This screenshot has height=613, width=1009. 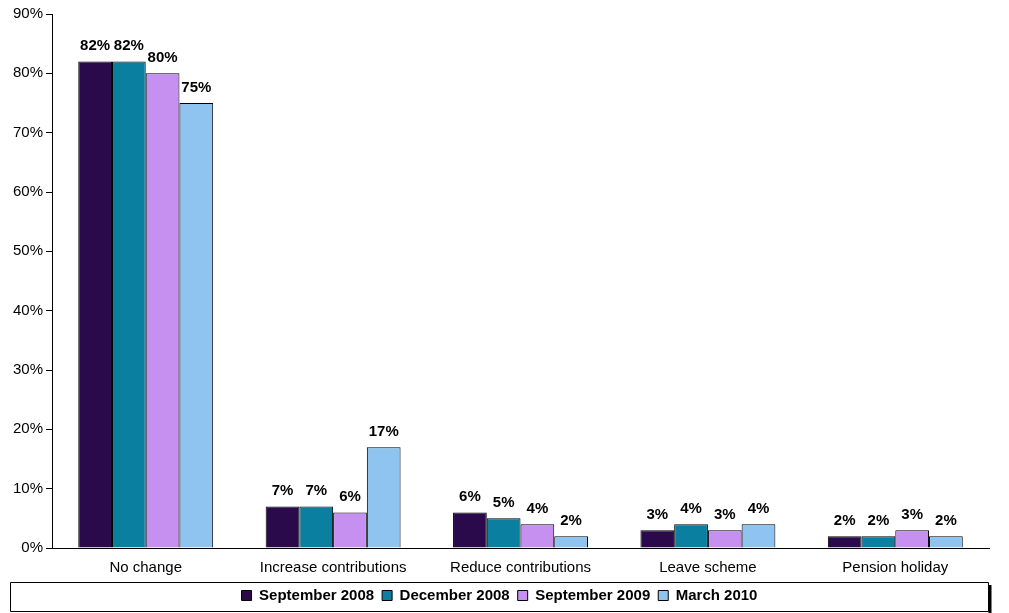 I want to click on x-tick-label: Leave scheme, so click(x=708, y=567).